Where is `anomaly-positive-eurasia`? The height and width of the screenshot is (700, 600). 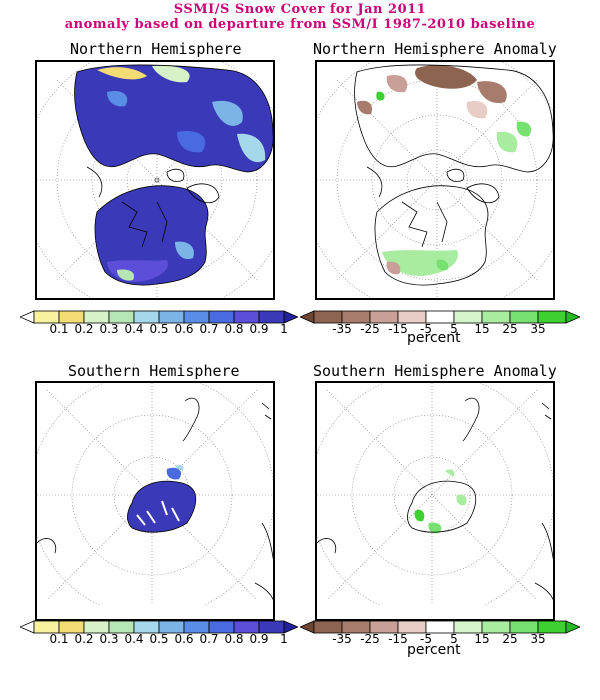 anomaly-positive-eurasia is located at coordinates (507, 142).